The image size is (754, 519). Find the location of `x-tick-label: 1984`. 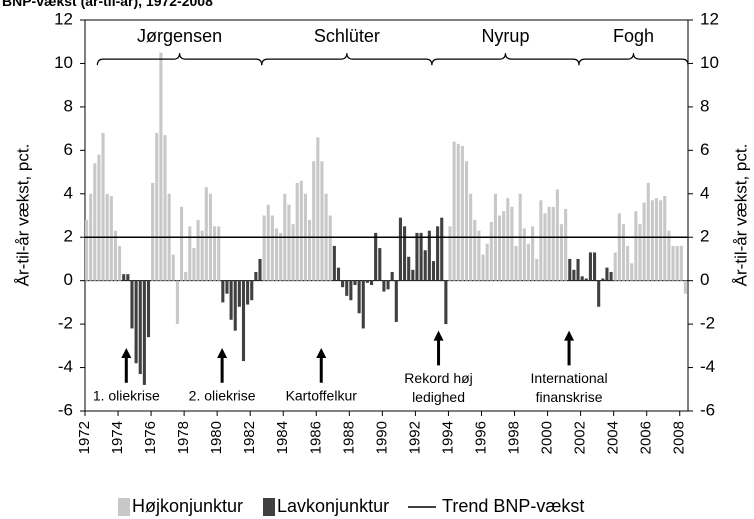

x-tick-label: 1984 is located at coordinates (282, 437).